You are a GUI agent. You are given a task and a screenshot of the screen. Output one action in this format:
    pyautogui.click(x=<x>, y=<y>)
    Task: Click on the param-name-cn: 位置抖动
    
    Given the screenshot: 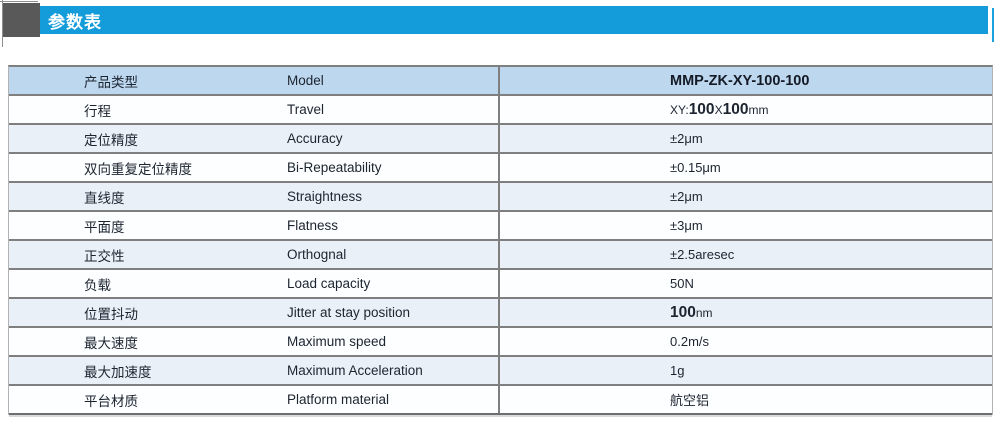 What is the action you would take?
    pyautogui.click(x=111, y=314)
    